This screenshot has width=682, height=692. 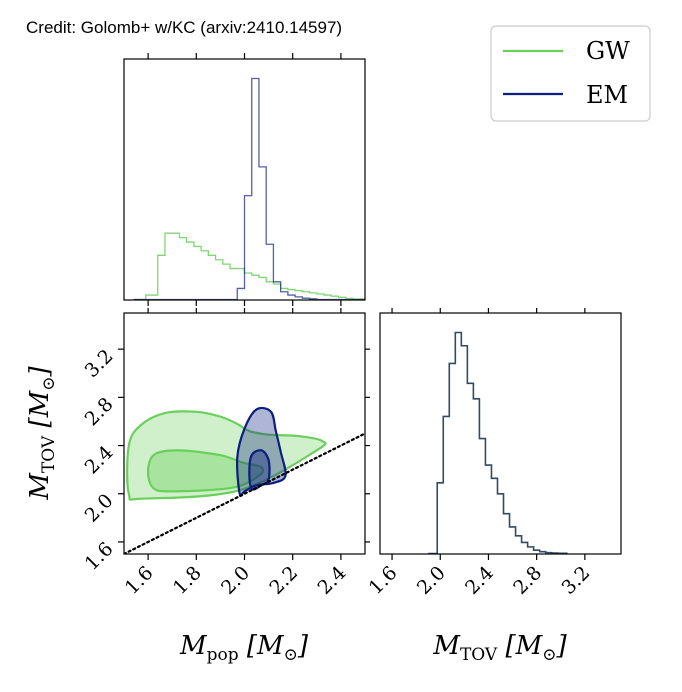 I want to click on x-axis-label-mpop: Mpop [M⊙], so click(x=244, y=648).